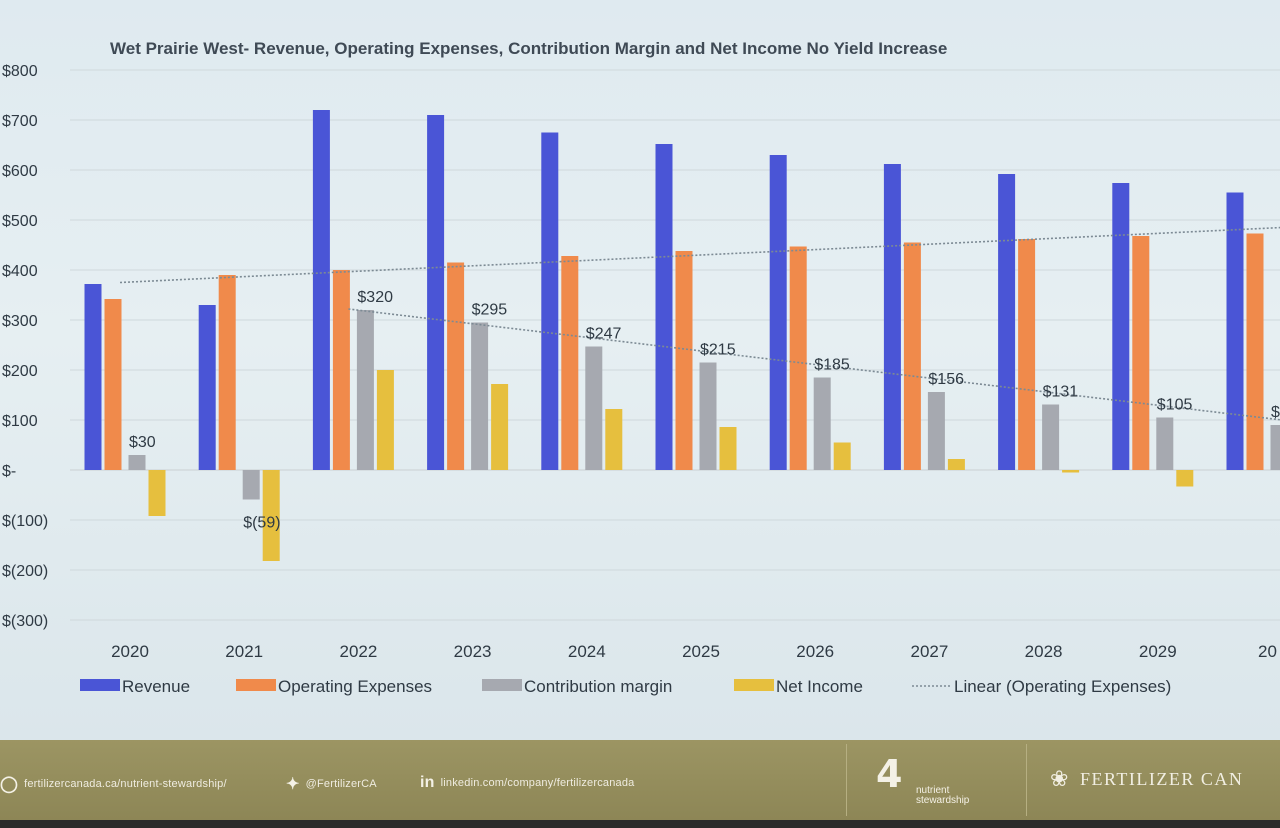 The height and width of the screenshot is (828, 1280). Describe the element at coordinates (701, 651) in the screenshot. I see `x-tick-label: 2025` at that location.